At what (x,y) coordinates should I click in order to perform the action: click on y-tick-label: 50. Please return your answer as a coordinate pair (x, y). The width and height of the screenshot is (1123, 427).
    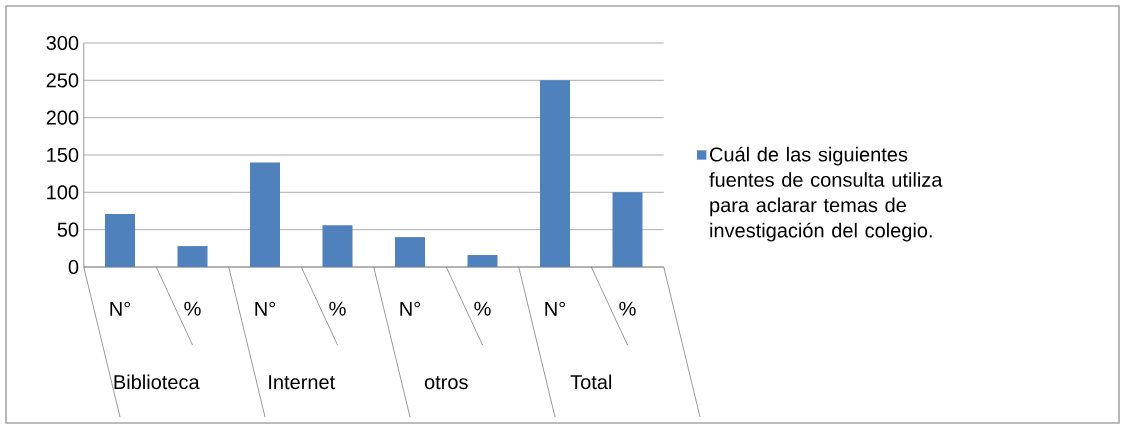
    Looking at the image, I should click on (68, 229).